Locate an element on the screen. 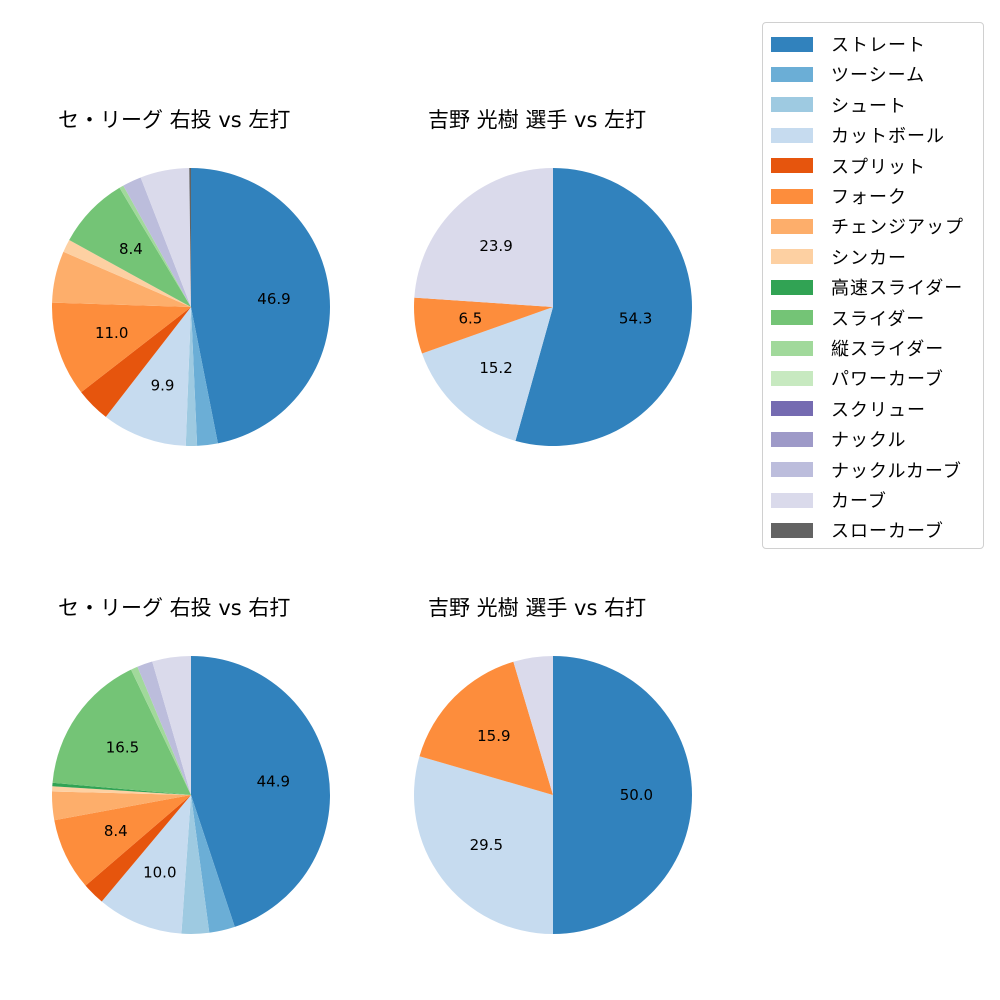  pie-slice-label: 16.5 is located at coordinates (122, 747).